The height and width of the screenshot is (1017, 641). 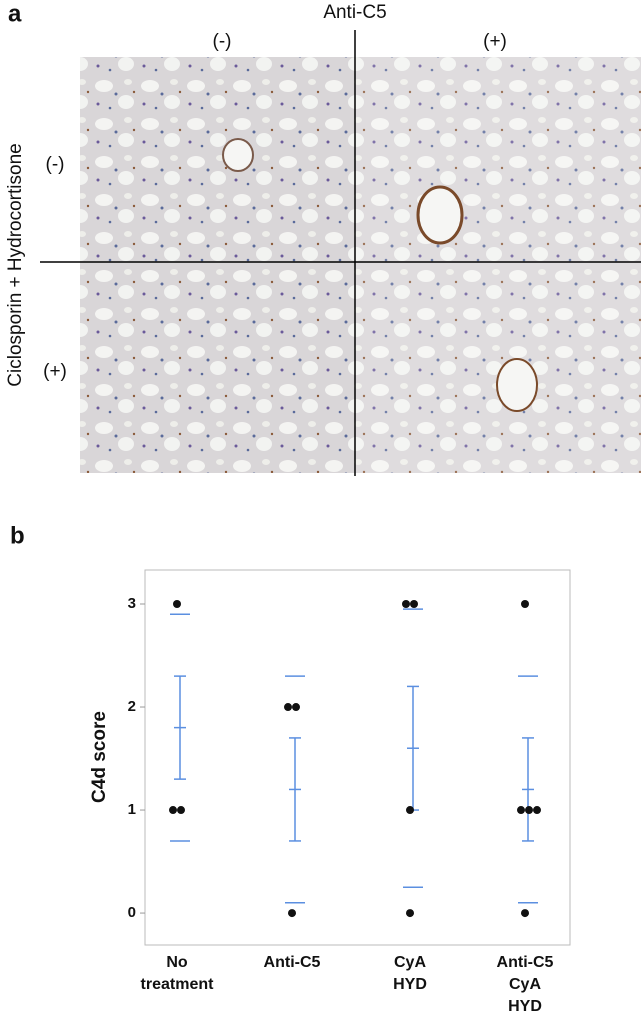 I want to click on column-title: Anti-C5, so click(x=354, y=12).